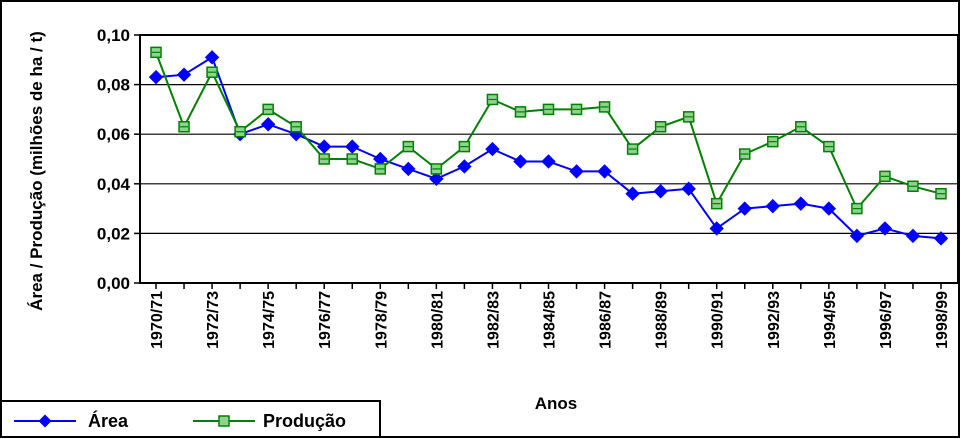 The image size is (961, 439). What do you see at coordinates (113, 35) in the screenshot?
I see `y-tick-label: 0,10` at bounding box center [113, 35].